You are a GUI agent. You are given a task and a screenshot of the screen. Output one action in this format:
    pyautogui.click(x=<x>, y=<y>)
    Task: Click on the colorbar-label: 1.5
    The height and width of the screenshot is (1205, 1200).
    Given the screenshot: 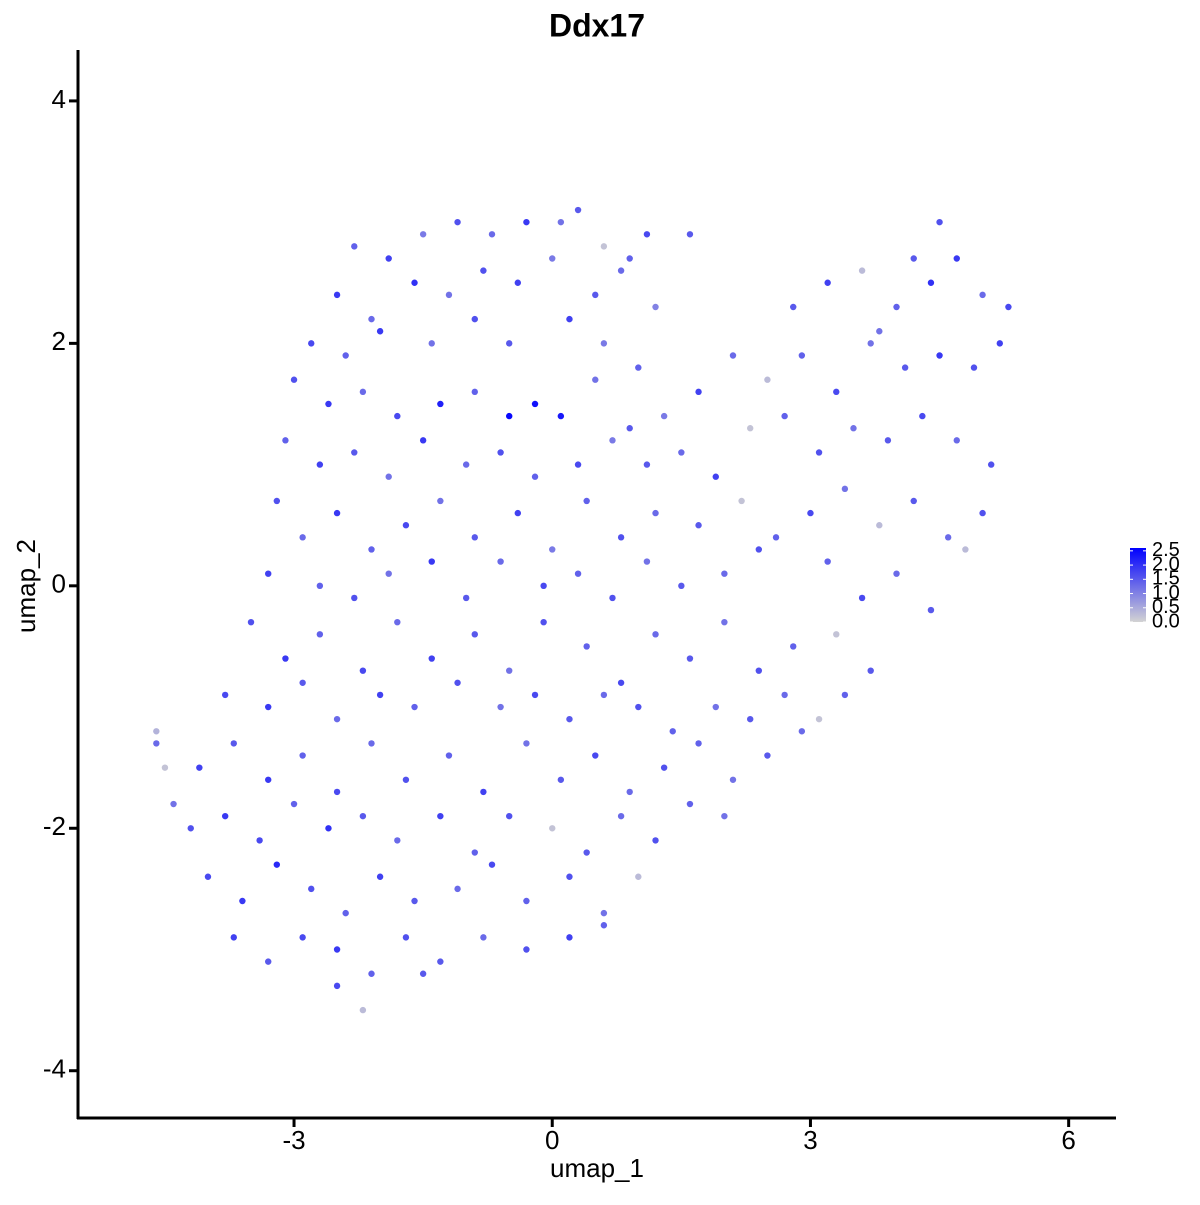 What is the action you would take?
    pyautogui.click(x=1166, y=579)
    